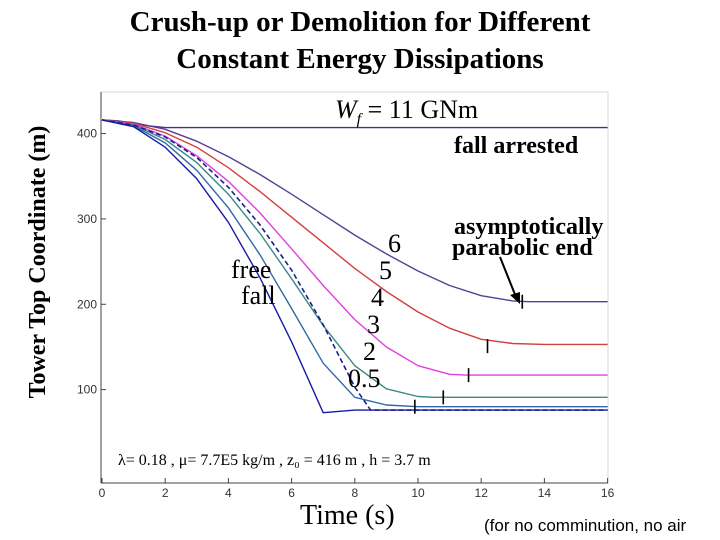 This screenshot has height=540, width=720. What do you see at coordinates (369, 351) in the screenshot?
I see `curve-label-2: 2` at bounding box center [369, 351].